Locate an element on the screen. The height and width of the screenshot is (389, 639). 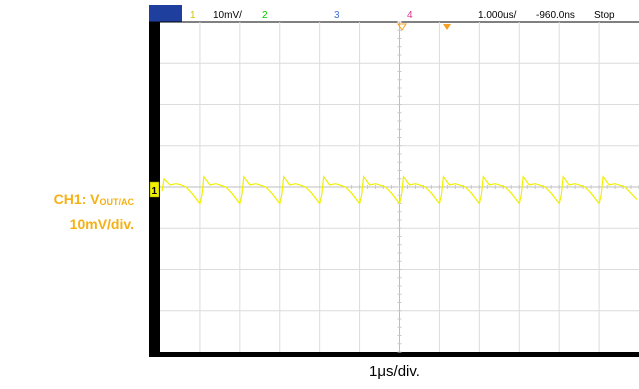
status-timebase: 1.000us/ is located at coordinates (497, 15).